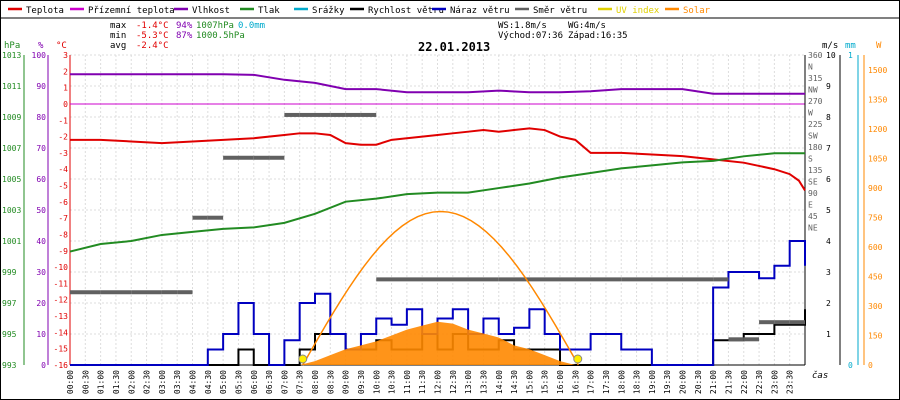  What do you see at coordinates (813, 136) in the screenshot?
I see `axis-dir-tick-7: SW` at bounding box center [813, 136].